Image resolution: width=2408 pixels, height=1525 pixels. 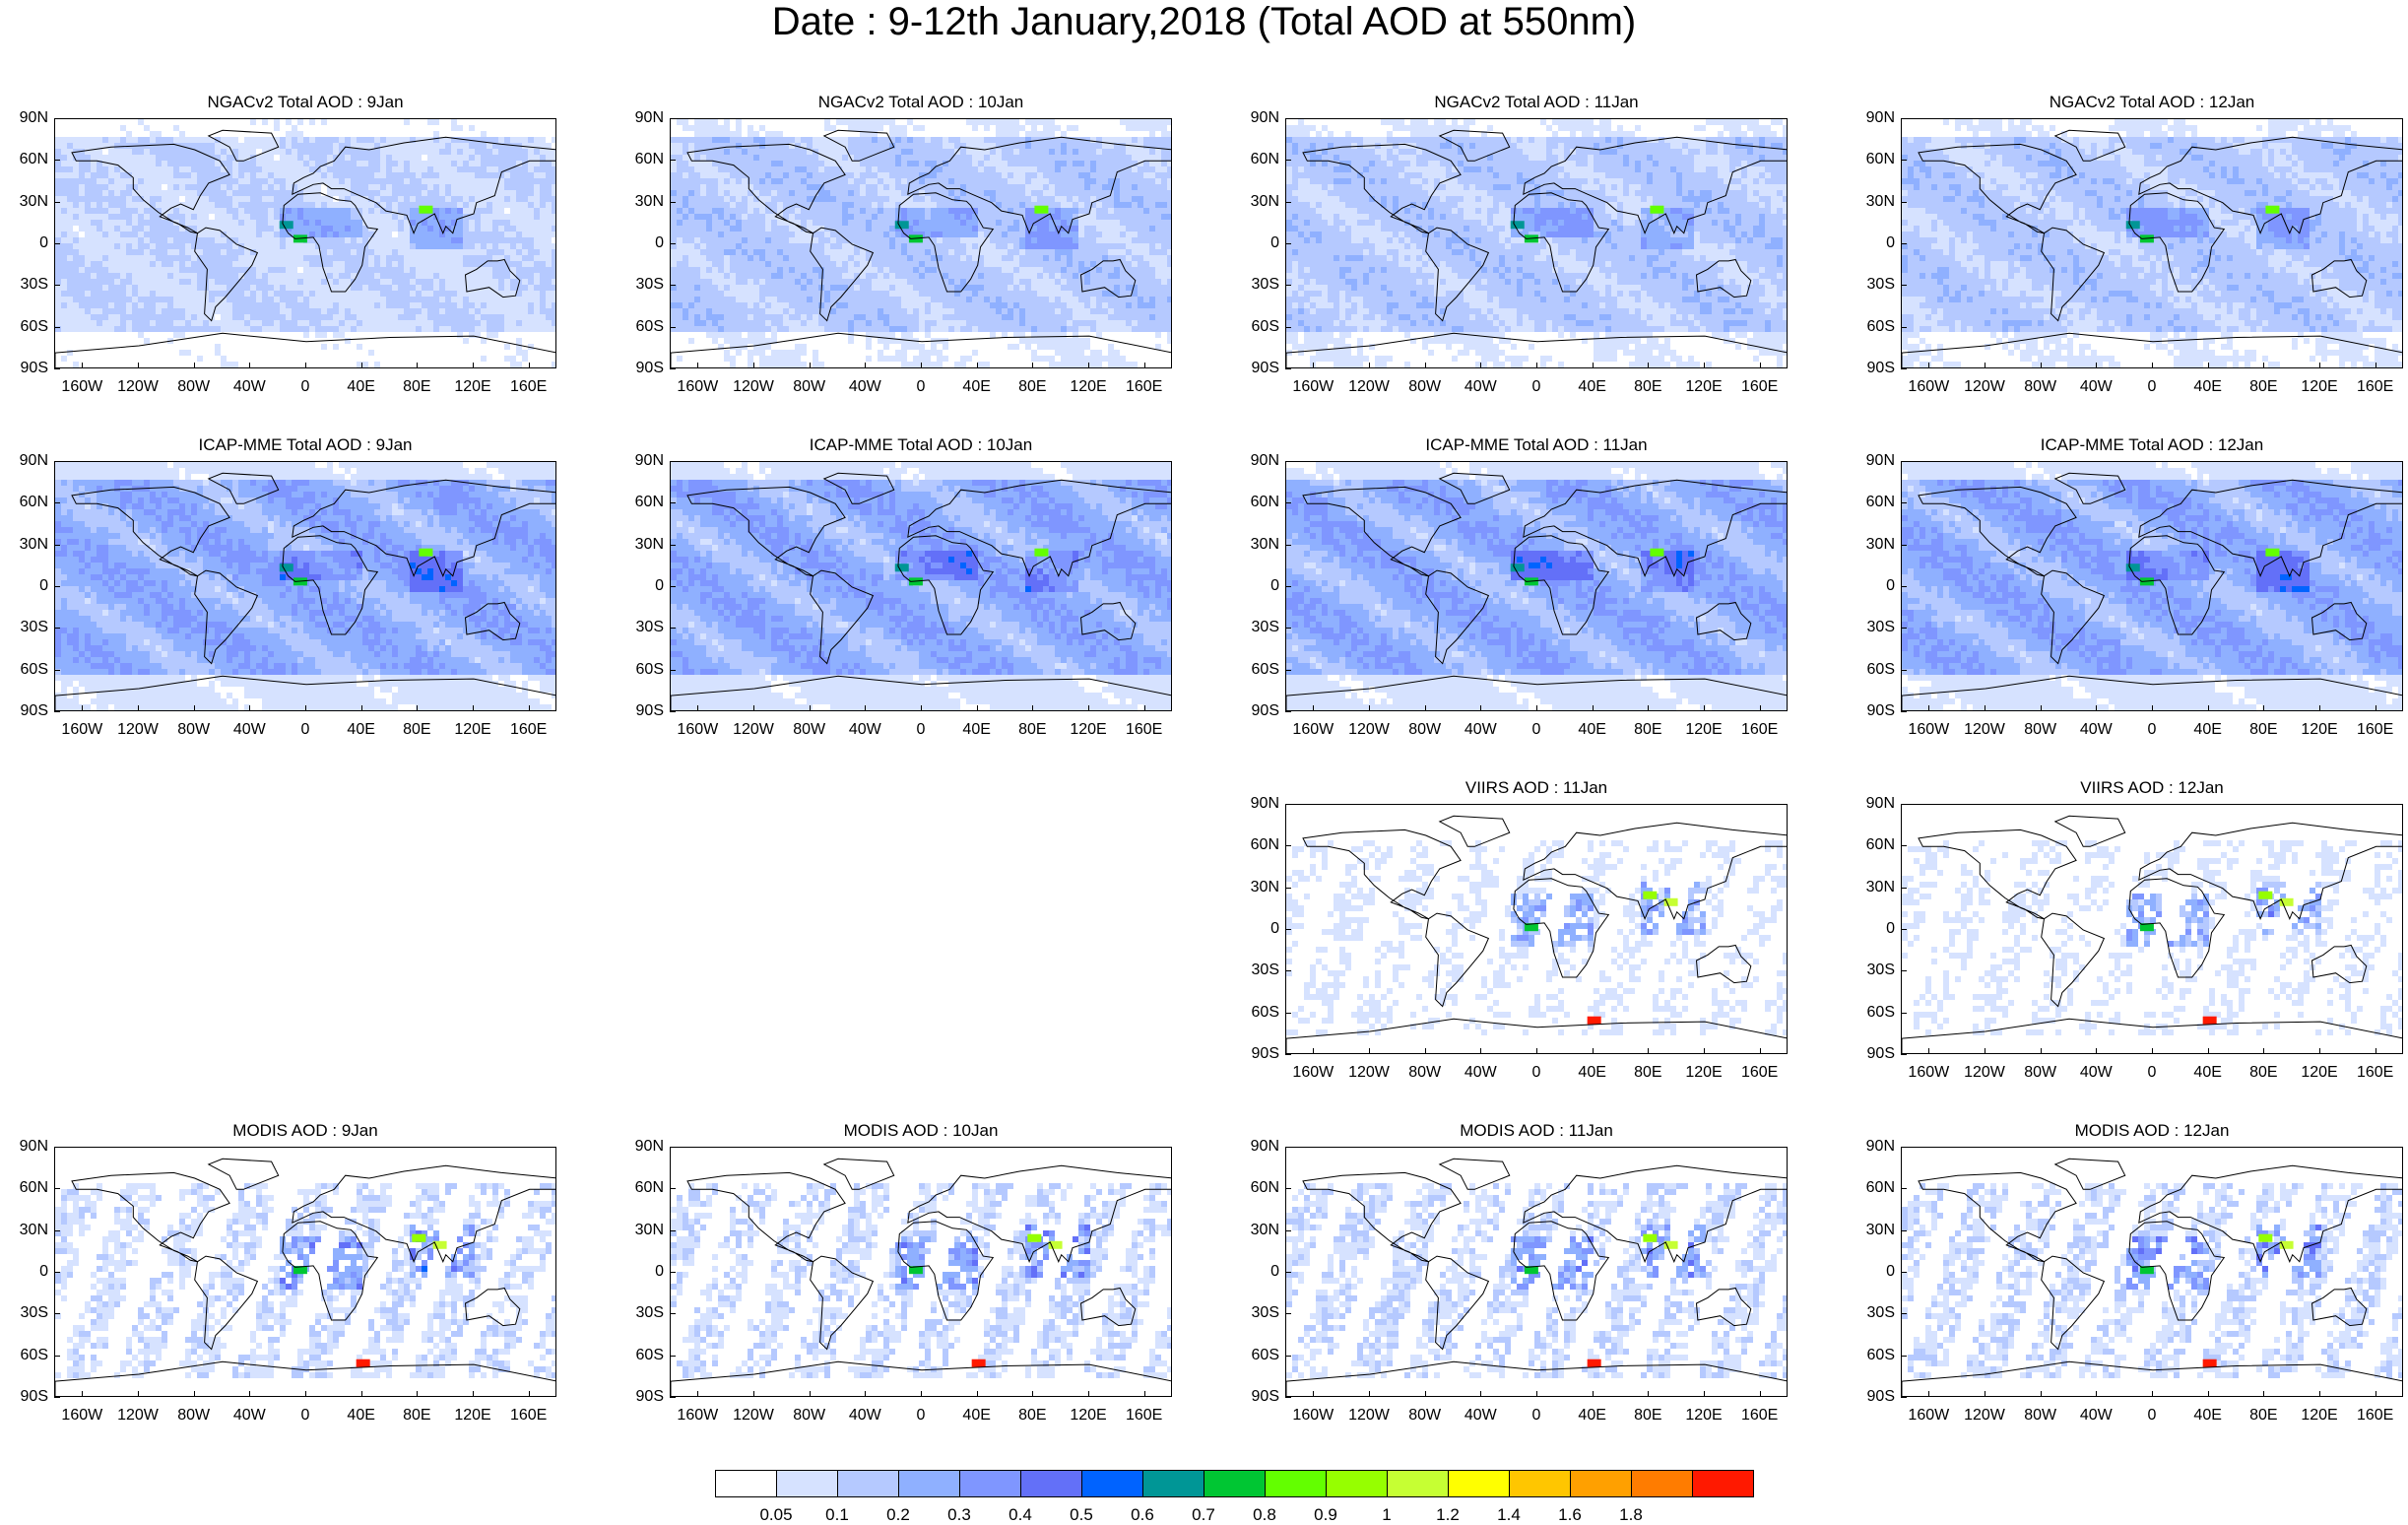 What do you see at coordinates (2152, 788) in the screenshot?
I see `panel-title: VIIRS AOD : 12Jan` at bounding box center [2152, 788].